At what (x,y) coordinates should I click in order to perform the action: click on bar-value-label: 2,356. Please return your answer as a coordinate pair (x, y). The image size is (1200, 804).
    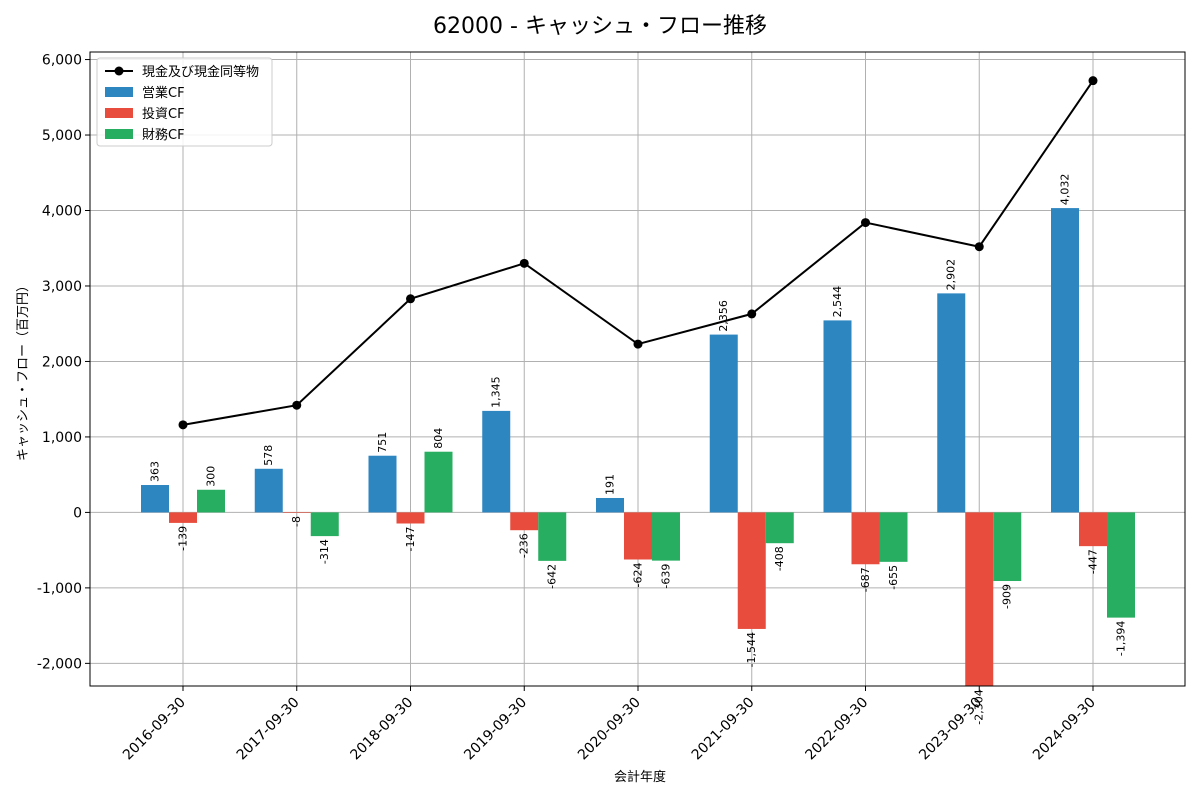
    Looking at the image, I should click on (723, 316).